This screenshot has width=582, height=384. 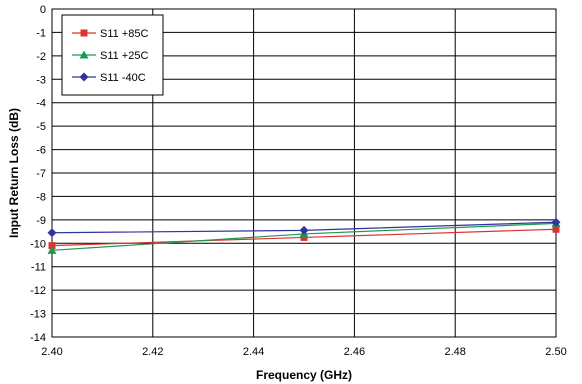 I want to click on y-tick-label: -2, so click(x=41, y=57).